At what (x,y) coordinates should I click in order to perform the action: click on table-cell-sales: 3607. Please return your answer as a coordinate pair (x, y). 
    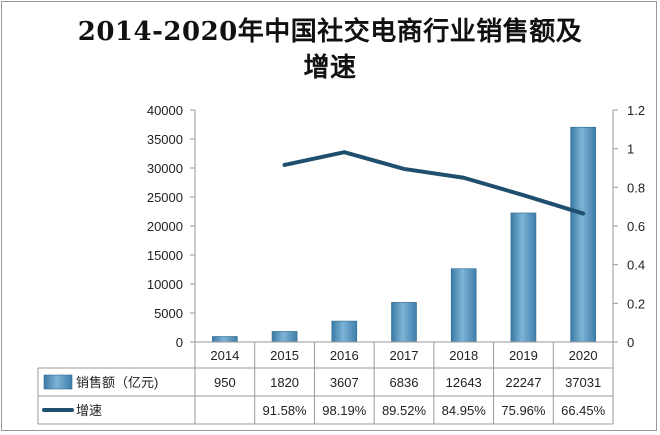
    Looking at the image, I should click on (344, 382).